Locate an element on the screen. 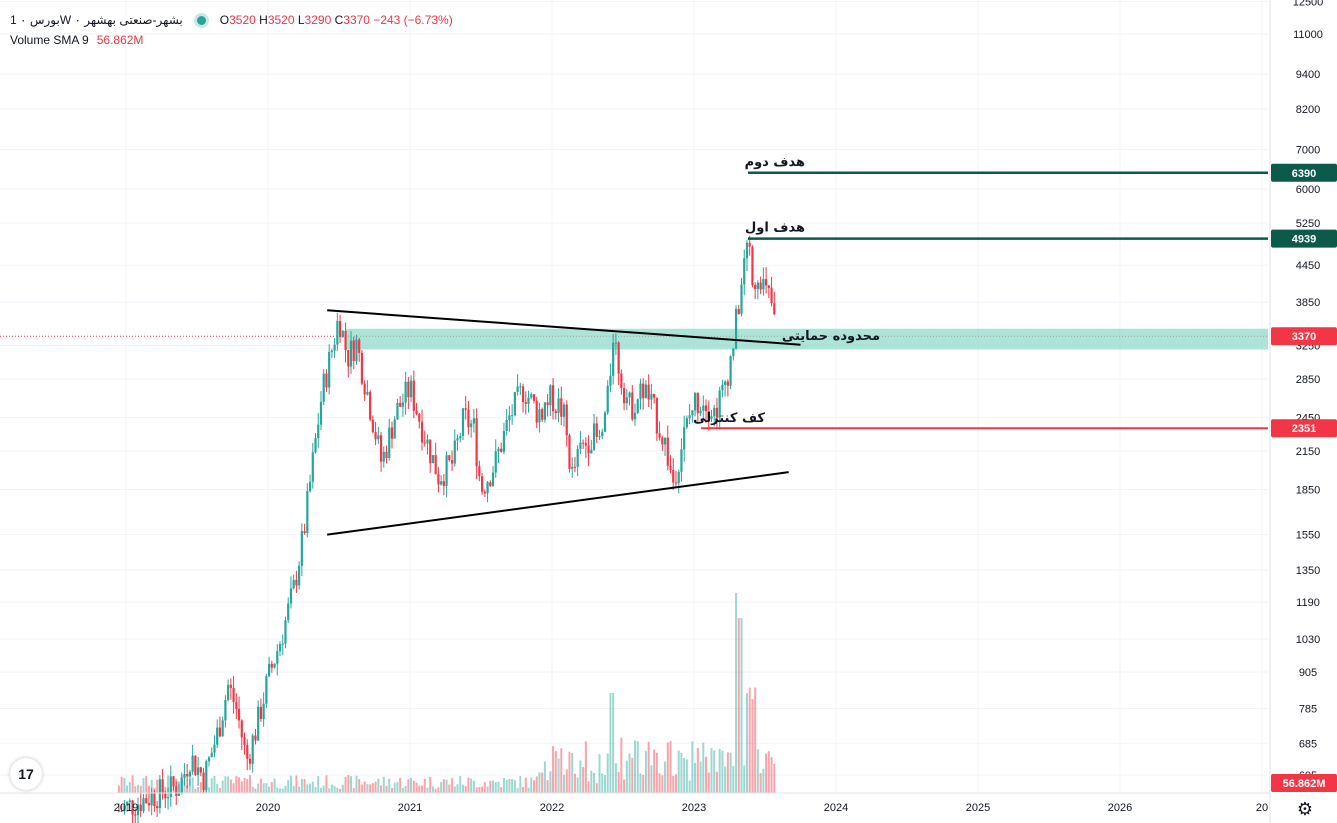 The image size is (1337, 823). last-price-badge is located at coordinates (1304, 336).